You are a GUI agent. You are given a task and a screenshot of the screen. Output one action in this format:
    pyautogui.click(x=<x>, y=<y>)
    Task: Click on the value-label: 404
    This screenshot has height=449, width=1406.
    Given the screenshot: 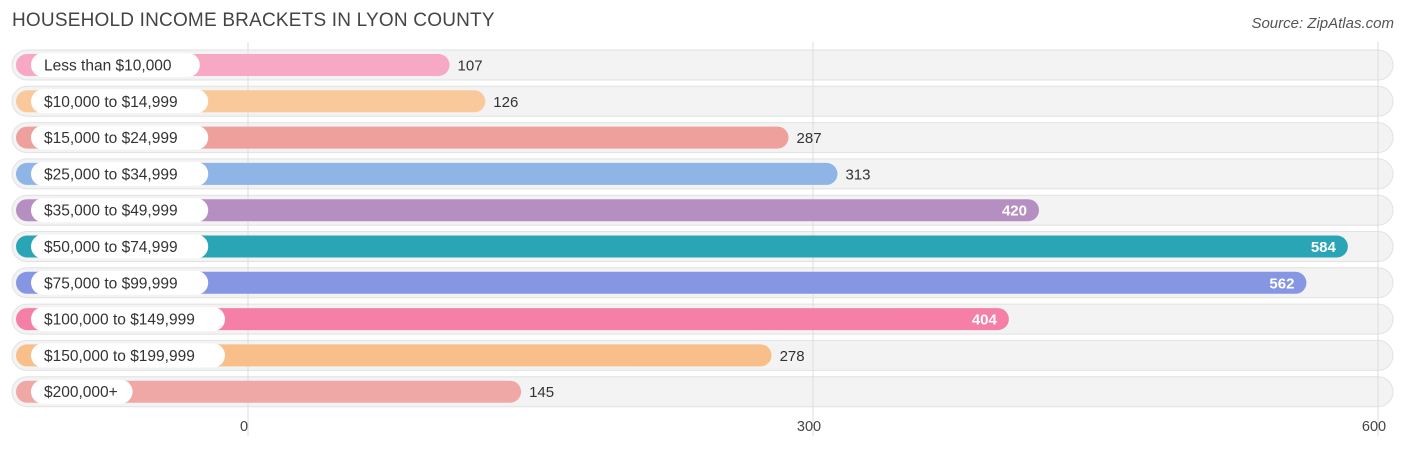 What is the action you would take?
    pyautogui.click(x=985, y=320)
    